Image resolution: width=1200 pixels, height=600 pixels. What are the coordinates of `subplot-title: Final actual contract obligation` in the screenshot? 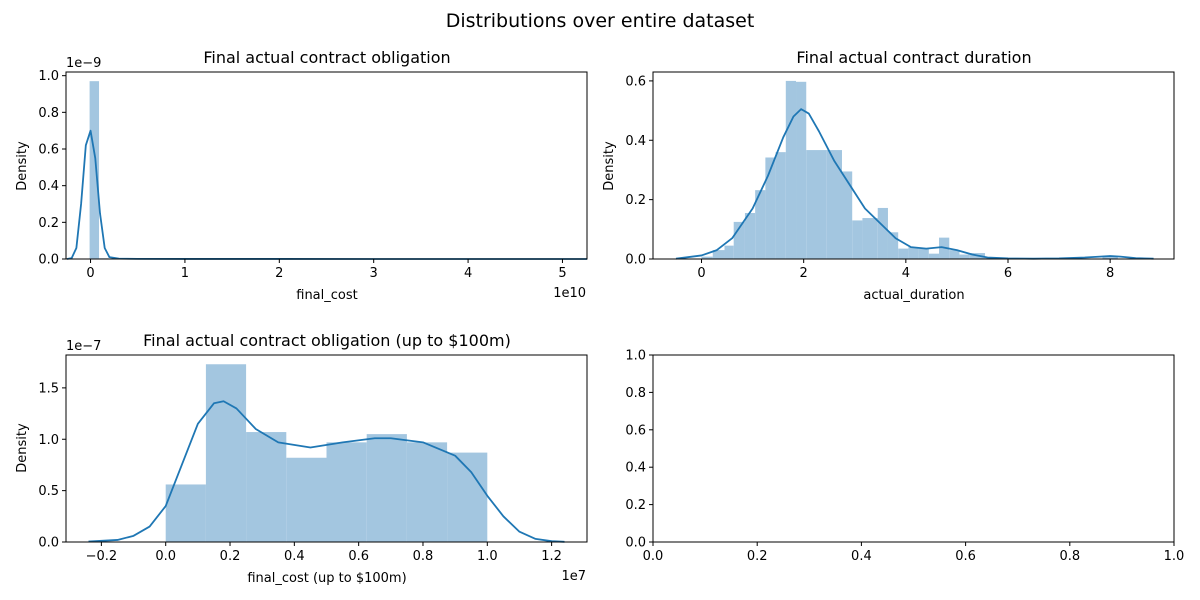 It's located at (326, 57).